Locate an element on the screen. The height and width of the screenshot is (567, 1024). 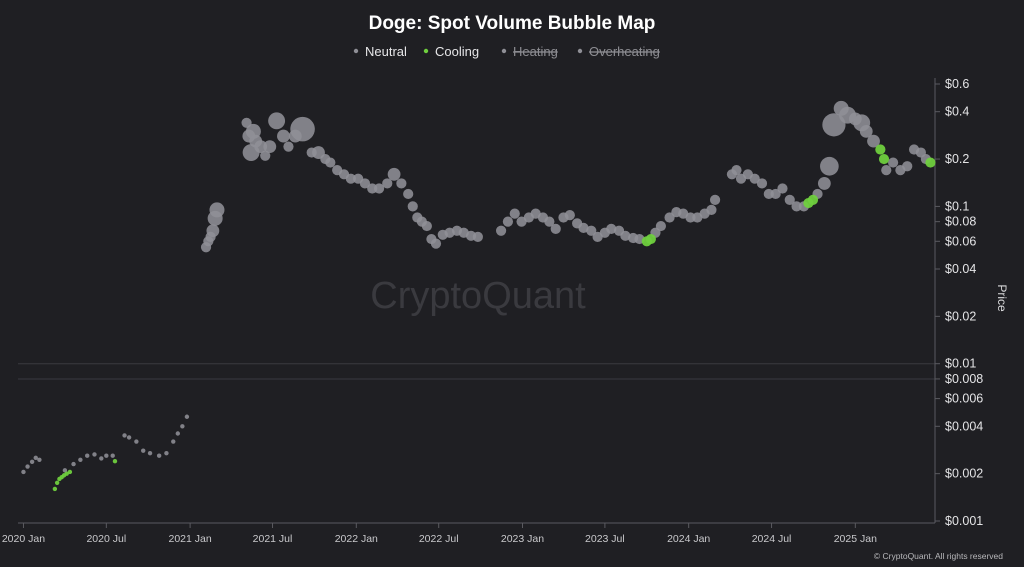
legend-item-cooling: Cooling is located at coordinates (451, 51).